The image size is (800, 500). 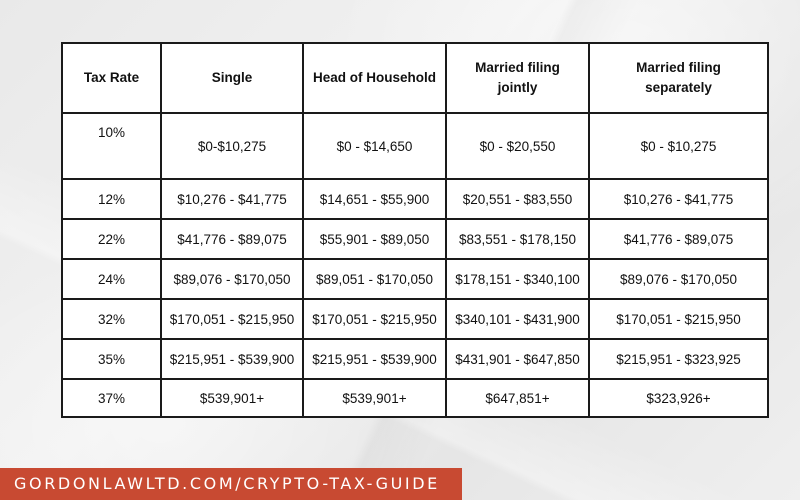 What do you see at coordinates (517, 279) in the screenshot?
I see `married-jointly-cell: $178,151 - $340,100` at bounding box center [517, 279].